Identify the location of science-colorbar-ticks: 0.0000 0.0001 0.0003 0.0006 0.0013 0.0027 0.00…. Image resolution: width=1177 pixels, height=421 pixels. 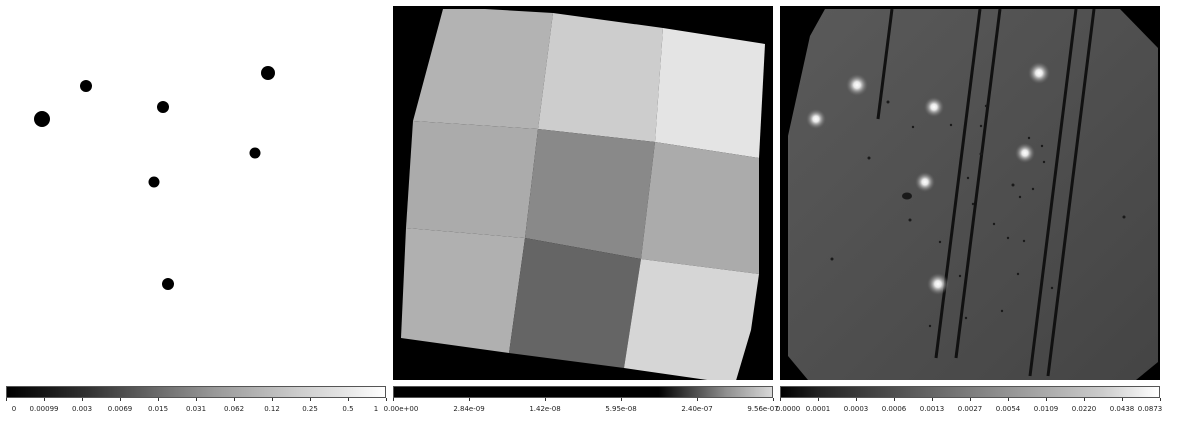
(969, 408).